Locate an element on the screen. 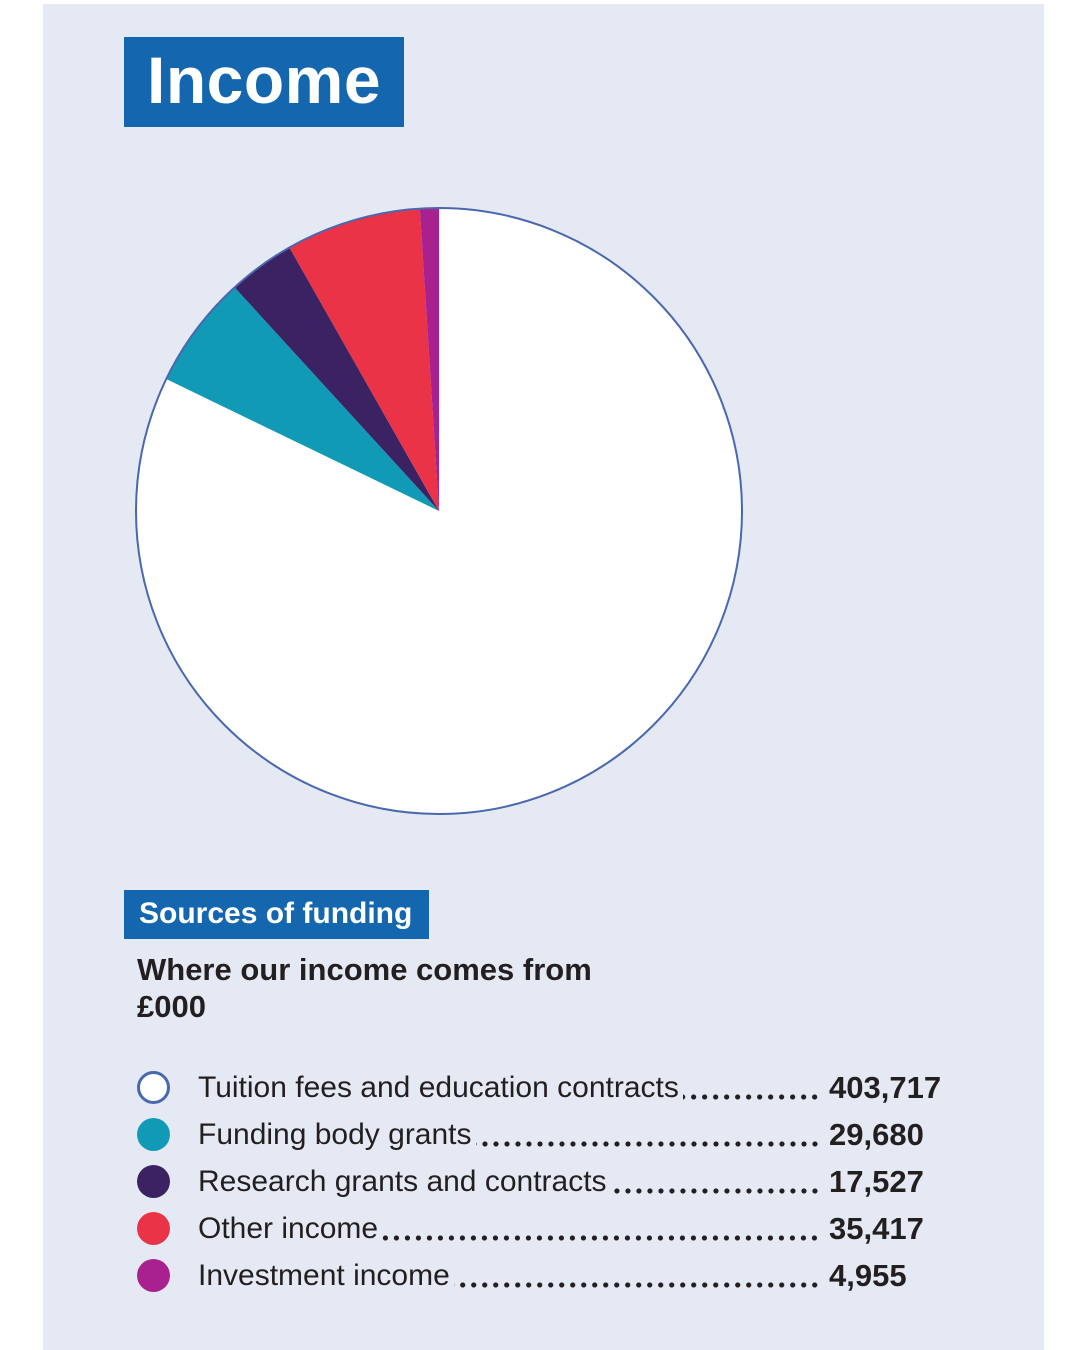 The height and width of the screenshot is (1350, 1080). legend-label: Research grants and contracts is located at coordinates (402, 1181).